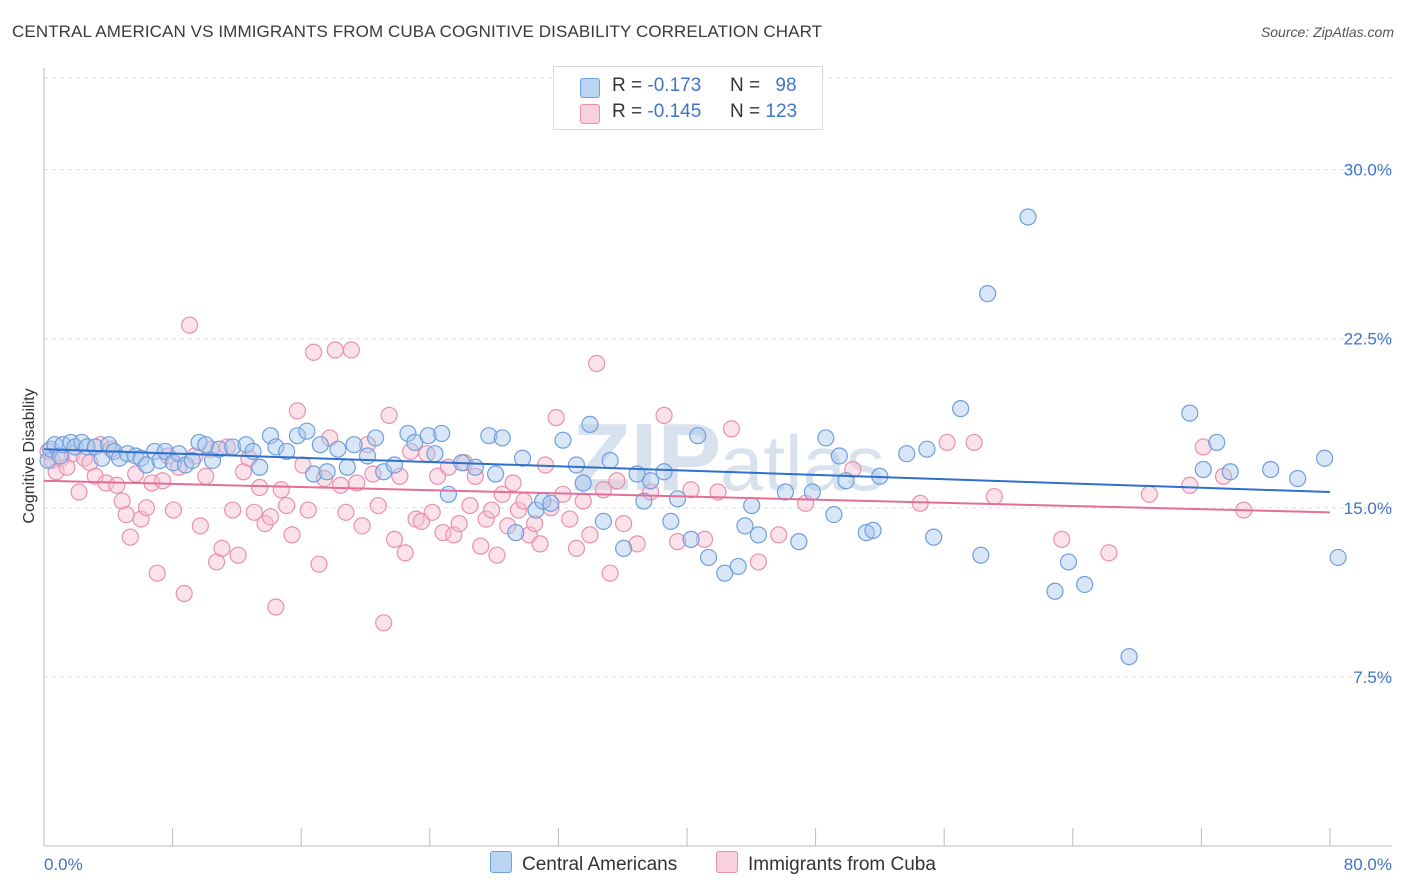 This screenshot has height=892, width=1406. I want to click on y-tick-label: 7.5%, so click(1372, 677).